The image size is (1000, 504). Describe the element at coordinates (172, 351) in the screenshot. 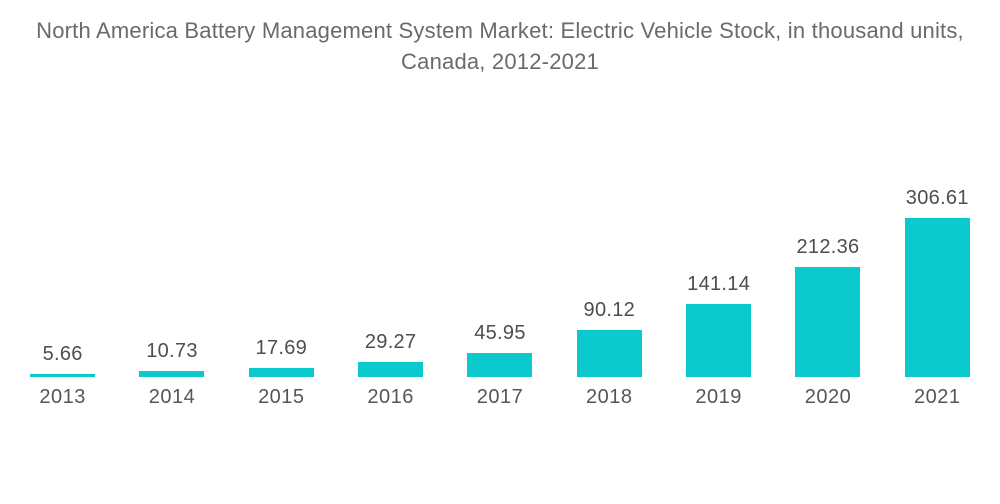

I see `bar-value-label: 10.73` at that location.